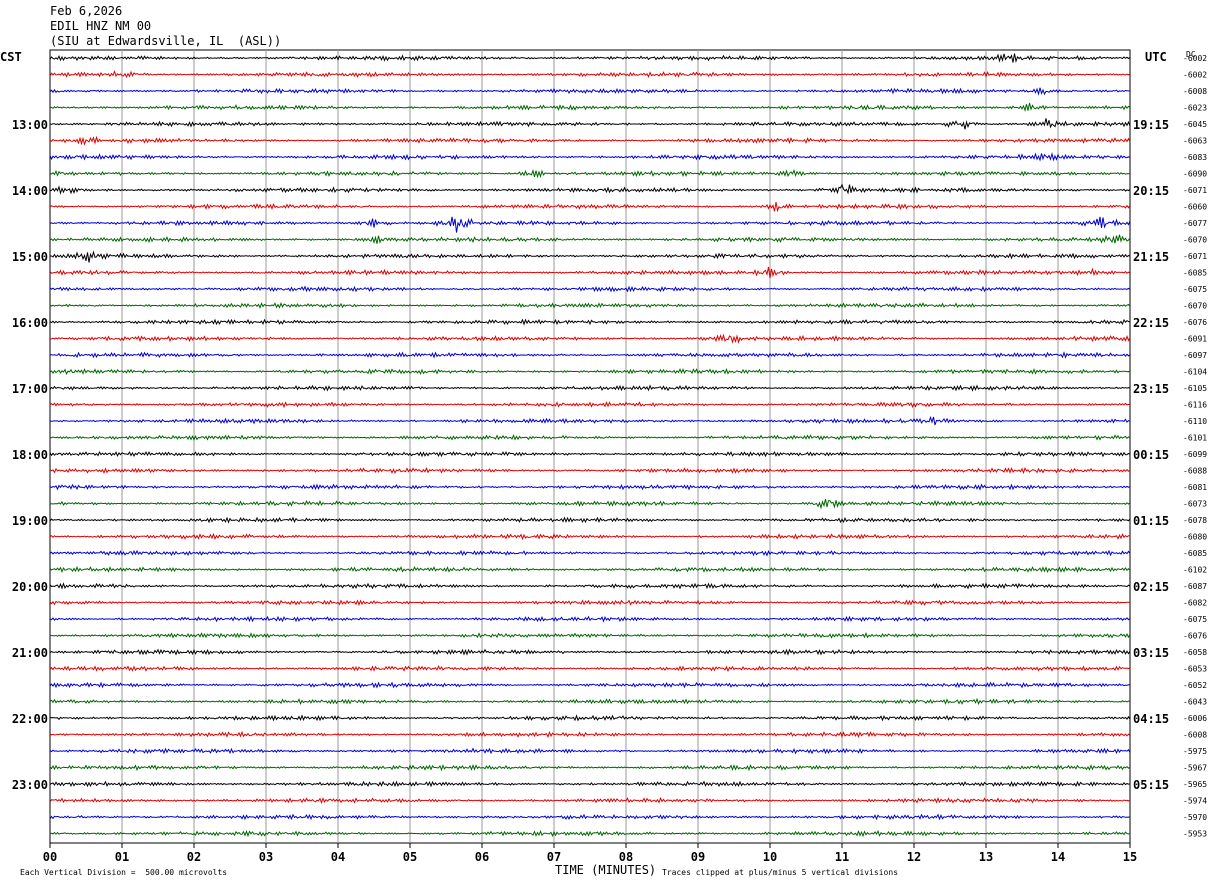 Image resolution: width=1210 pixels, height=886 pixels. I want to click on dc-offset-label: -6080, so click(1195, 537).